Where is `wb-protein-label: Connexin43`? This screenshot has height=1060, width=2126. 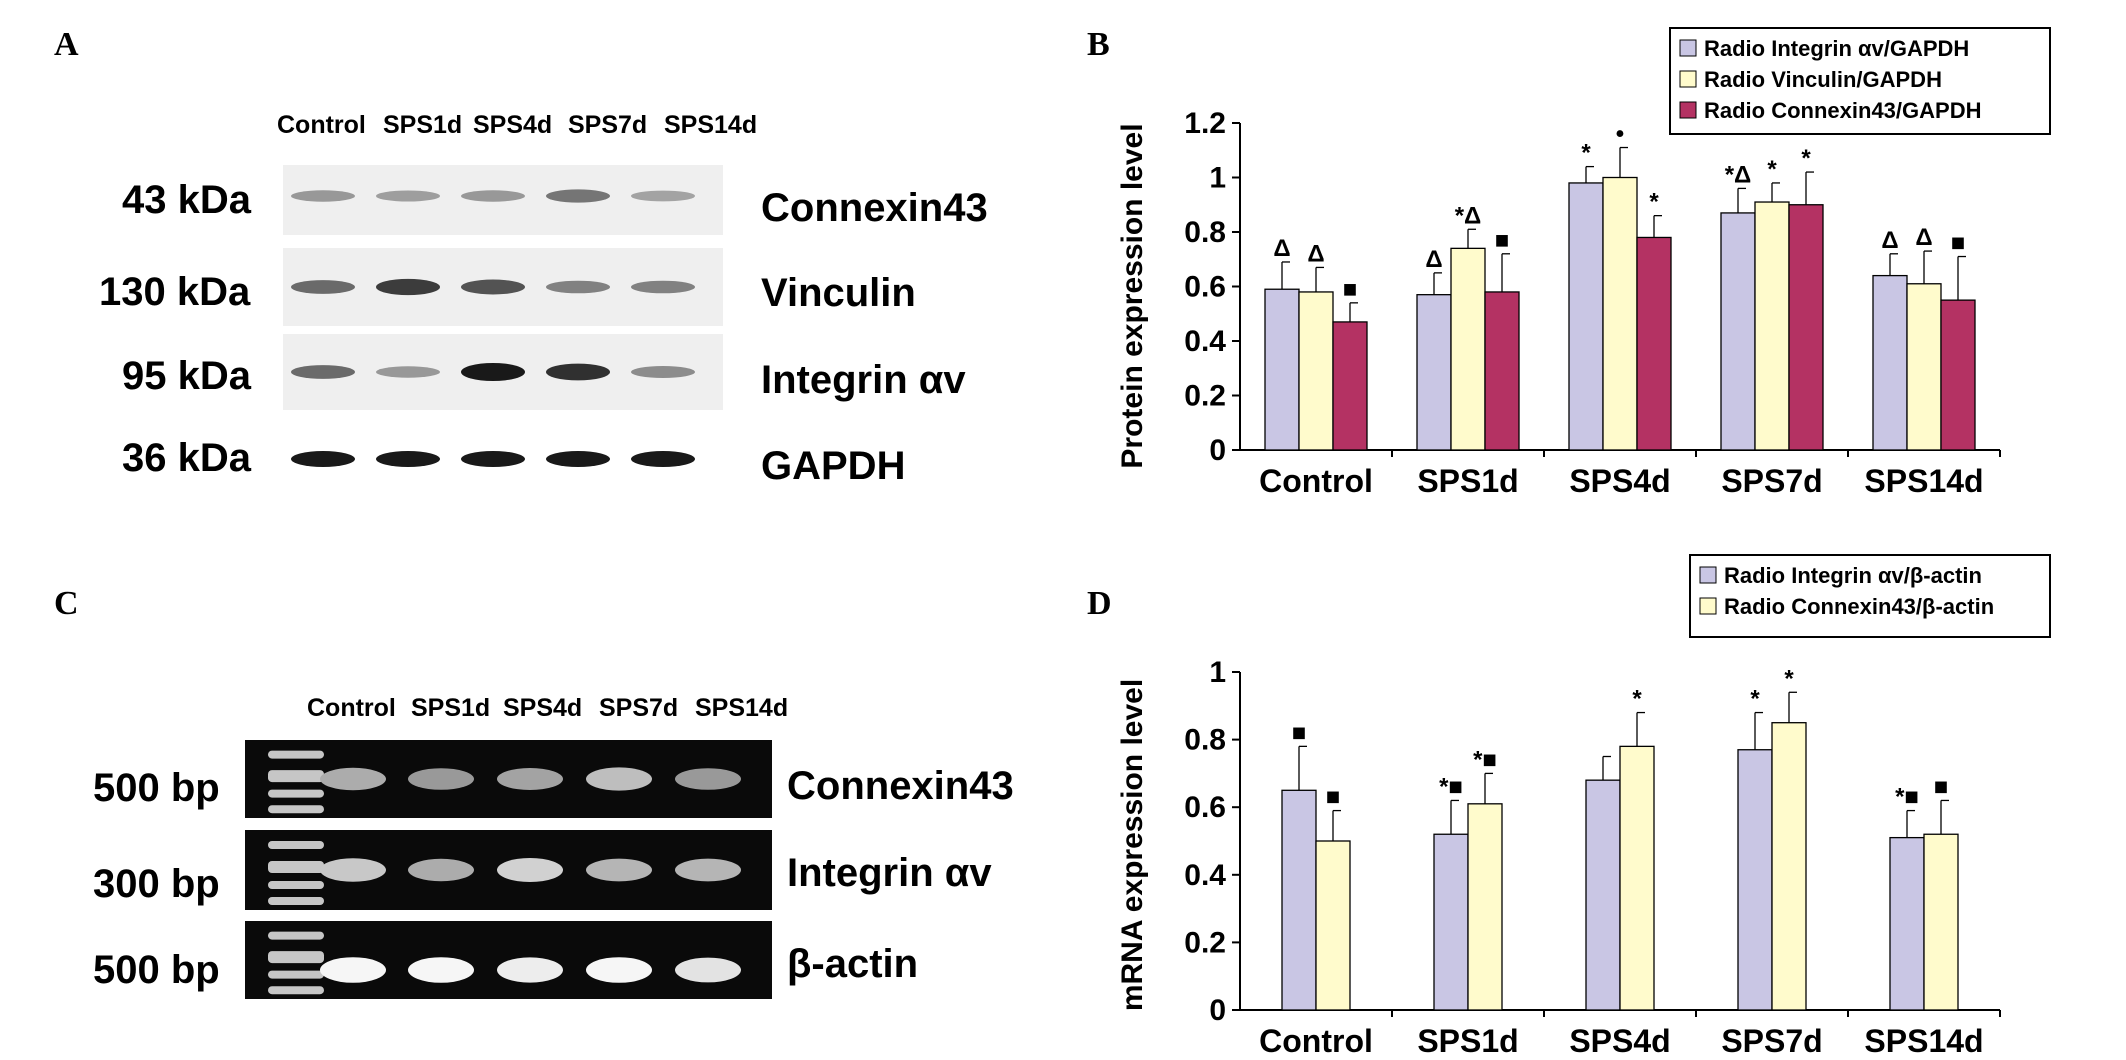
wb-protein-label: Connexin43 is located at coordinates (874, 208).